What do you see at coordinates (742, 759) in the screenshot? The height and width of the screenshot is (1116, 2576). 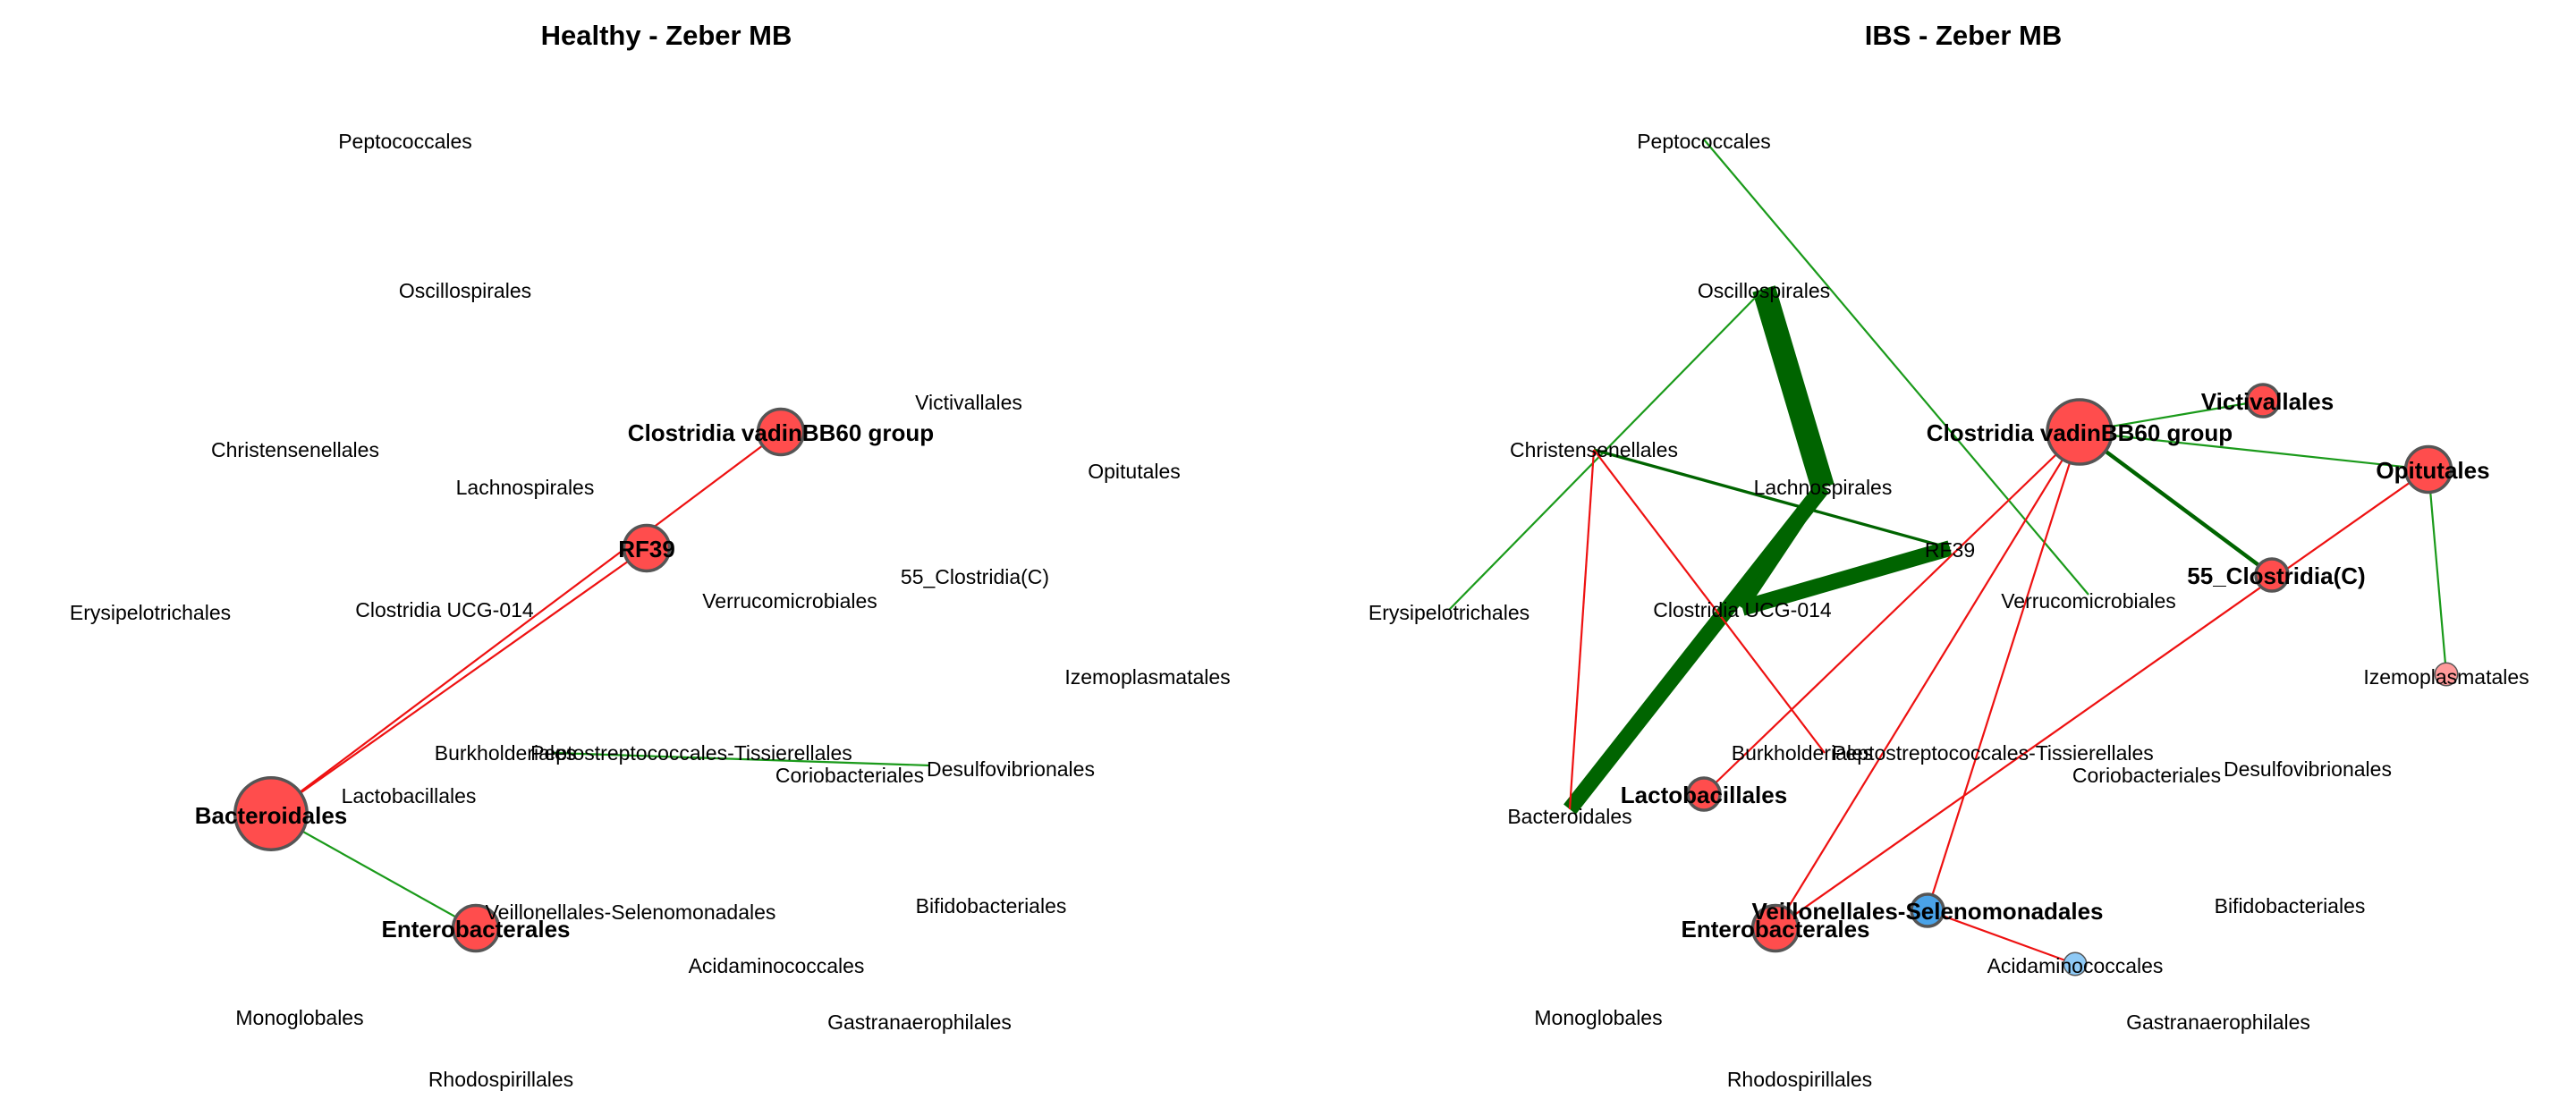 I see `edge-peptostreptococcales-tissierellales-desulfovibrionales` at bounding box center [742, 759].